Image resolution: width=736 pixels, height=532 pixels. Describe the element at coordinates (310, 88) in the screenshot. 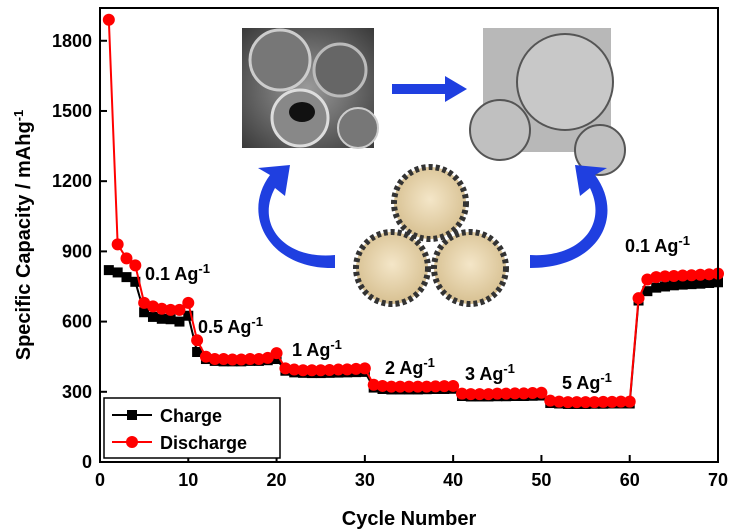

I see `inset-sem-image` at that location.